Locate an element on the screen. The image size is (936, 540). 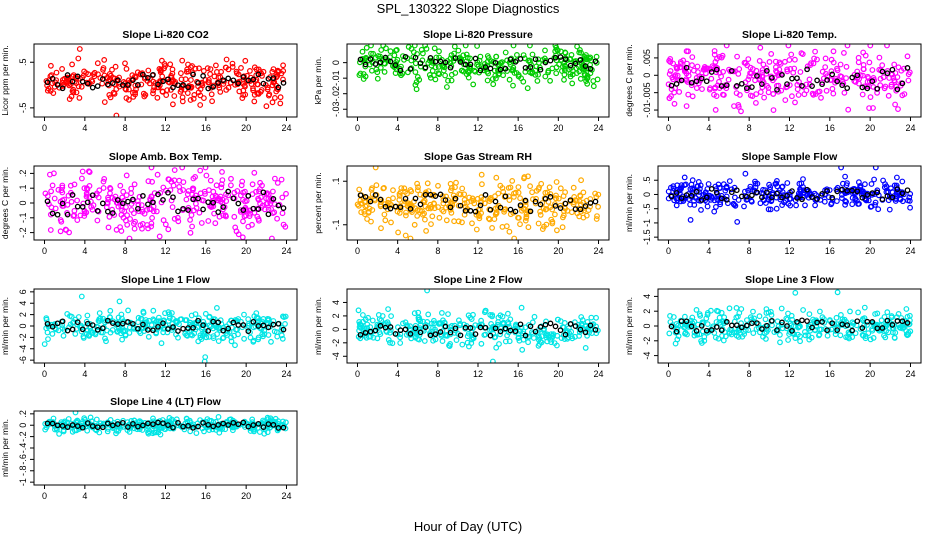
y-tick-label: -1.5 is located at coordinates (647, 237).